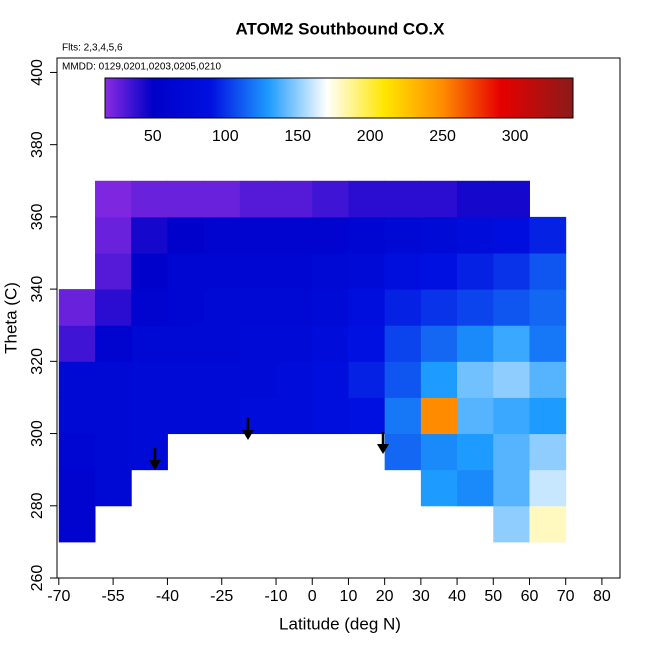 The height and width of the screenshot is (655, 650). I want to click on arrows, so click(269, 444).